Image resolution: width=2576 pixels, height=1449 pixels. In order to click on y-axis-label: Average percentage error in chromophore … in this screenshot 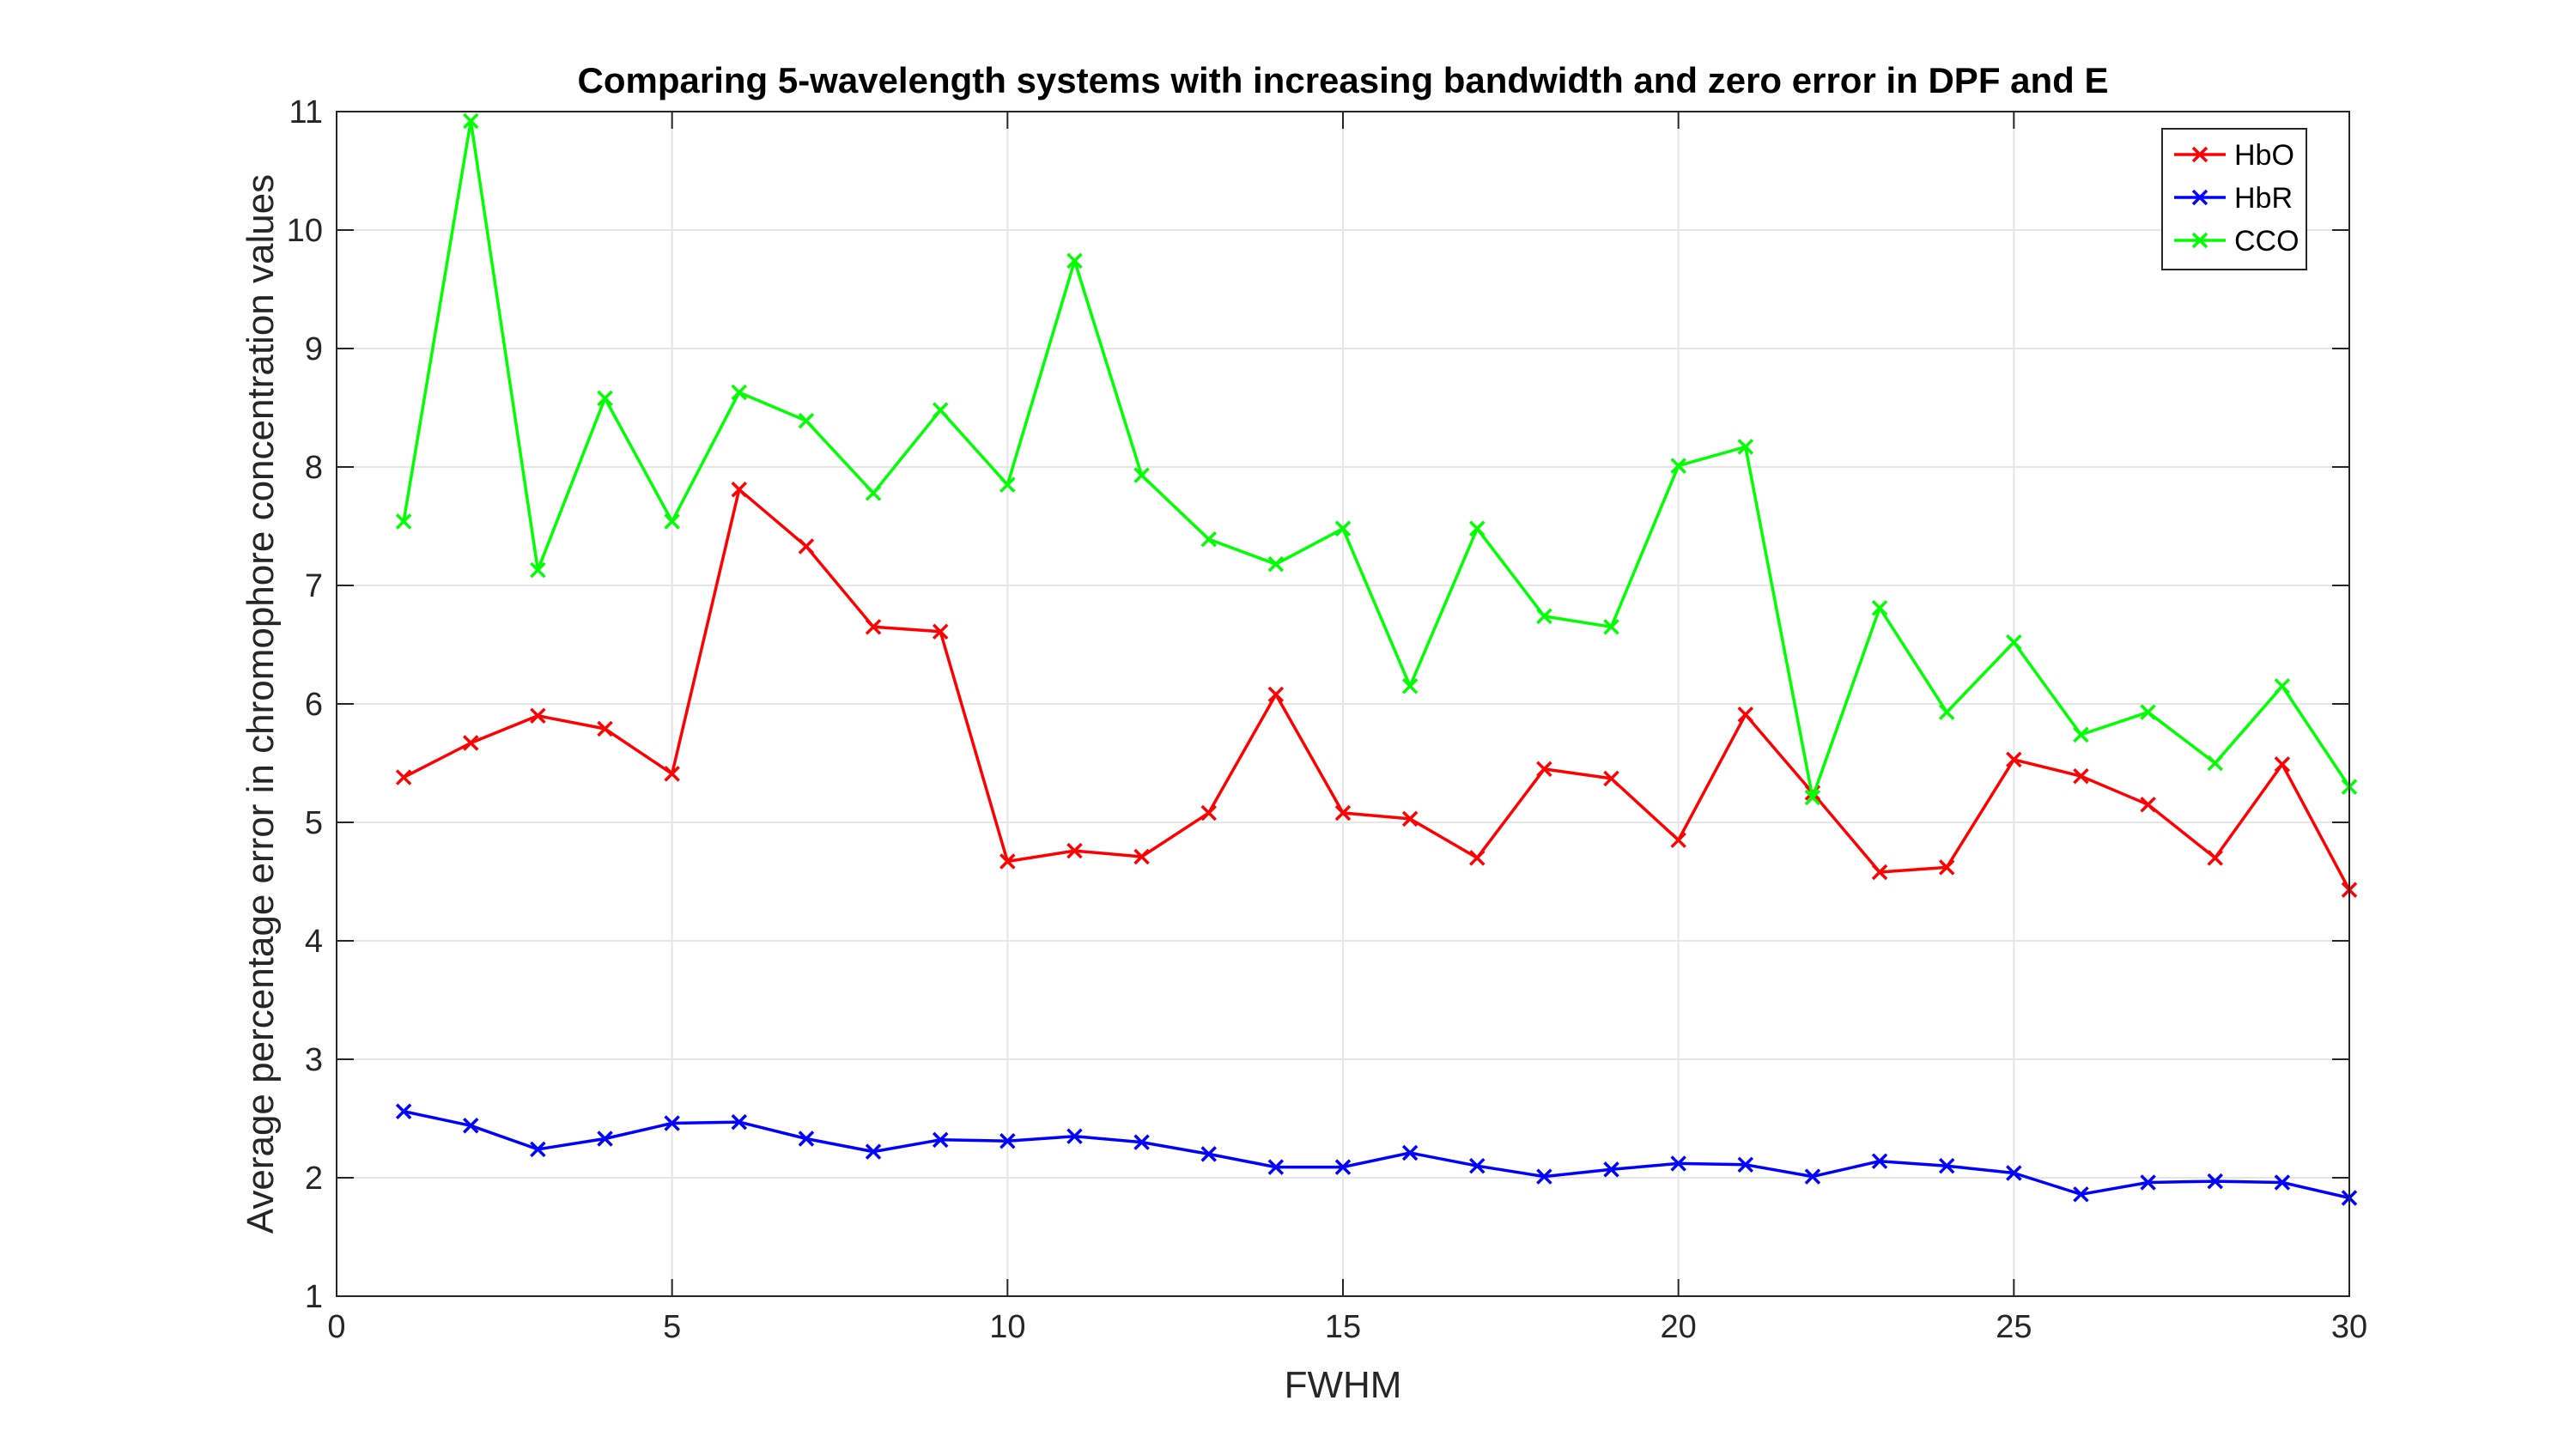, I will do `click(261, 704)`.